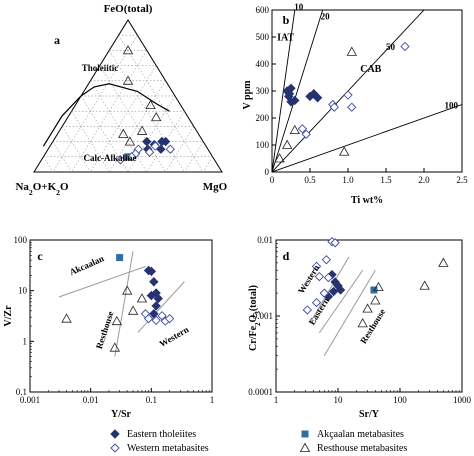 The image size is (474, 456). I want to click on legend-marker-resthouse, so click(305, 447).